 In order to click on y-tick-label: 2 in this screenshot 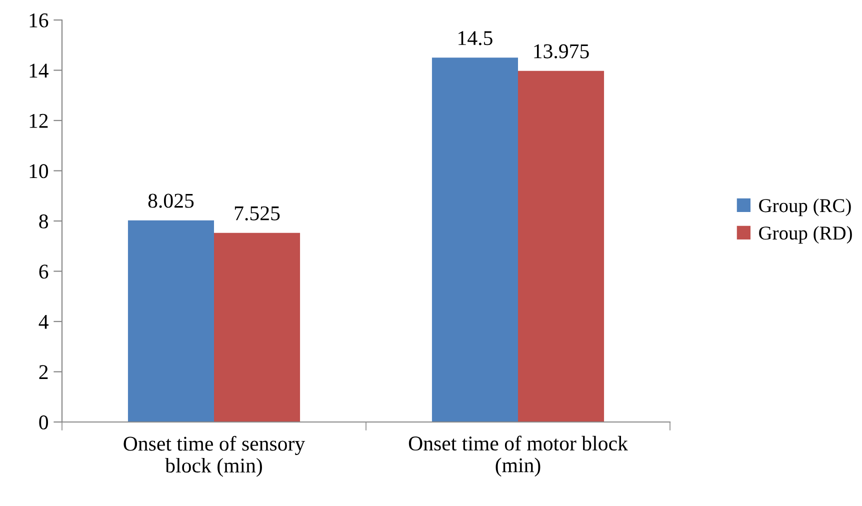, I will do `click(43, 372)`.